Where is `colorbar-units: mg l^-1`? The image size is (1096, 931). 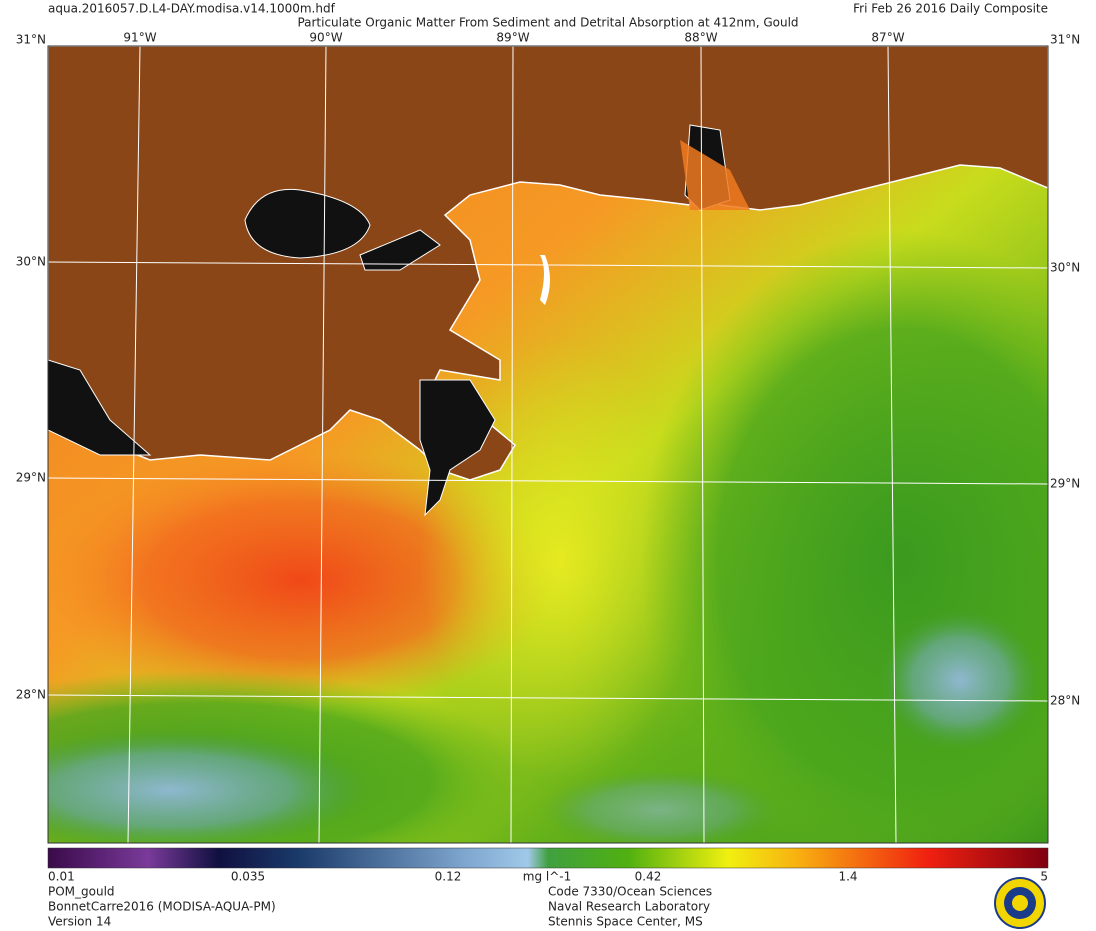 colorbar-units: mg l^-1 is located at coordinates (547, 877).